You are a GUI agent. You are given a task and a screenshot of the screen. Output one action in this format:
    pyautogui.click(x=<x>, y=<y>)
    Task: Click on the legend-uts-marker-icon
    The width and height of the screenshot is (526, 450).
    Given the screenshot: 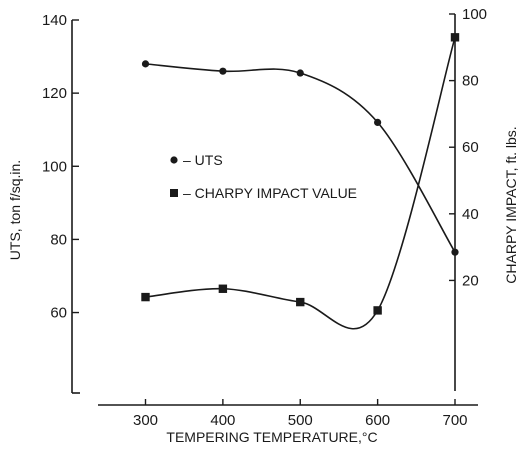 What is the action you would take?
    pyautogui.click(x=174, y=160)
    